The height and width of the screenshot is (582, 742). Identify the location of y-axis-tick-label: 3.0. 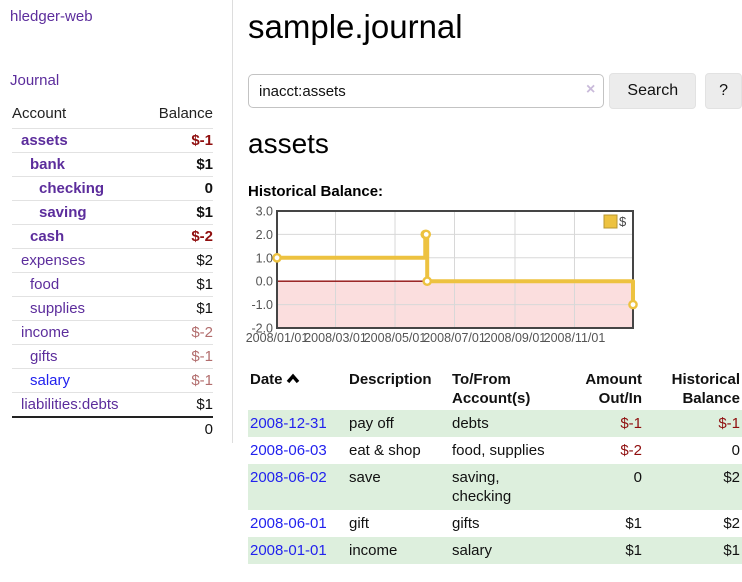
(264, 212).